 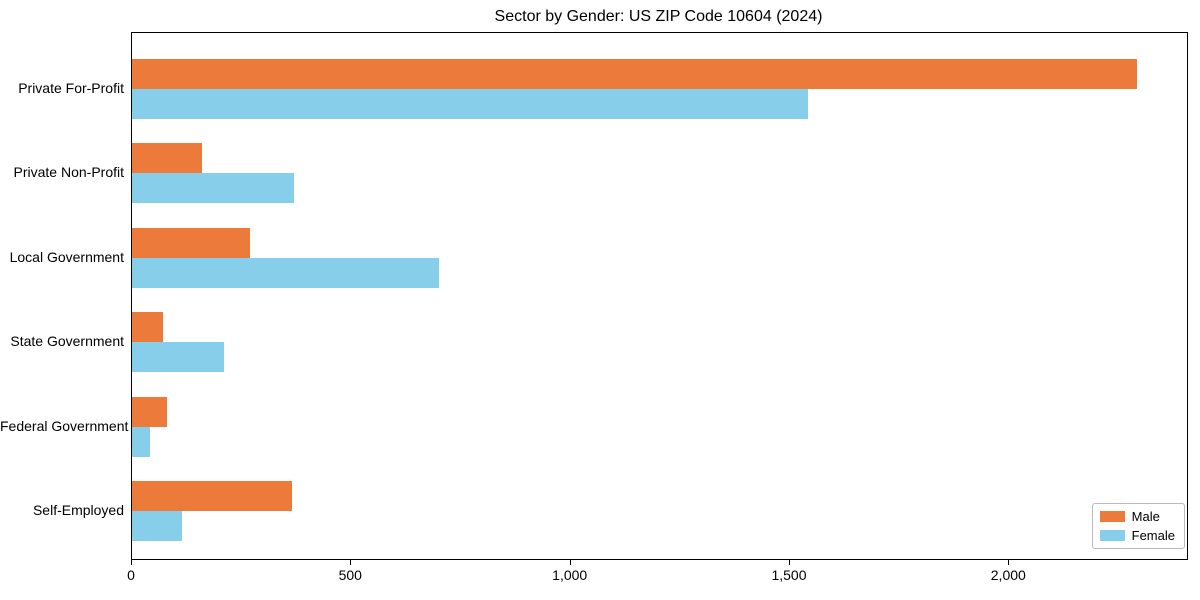 I want to click on bar-female-federal-government, so click(x=141, y=441).